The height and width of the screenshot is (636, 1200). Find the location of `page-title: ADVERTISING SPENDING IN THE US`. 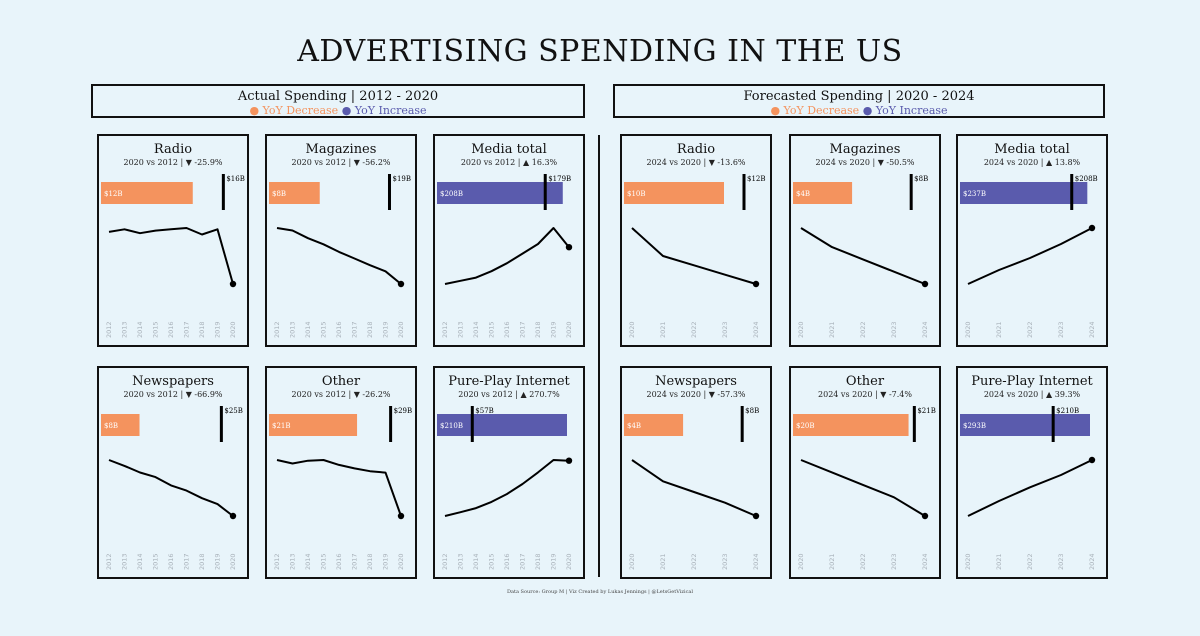

page-title: ADVERTISING SPENDING IN THE US is located at coordinates (600, 51).